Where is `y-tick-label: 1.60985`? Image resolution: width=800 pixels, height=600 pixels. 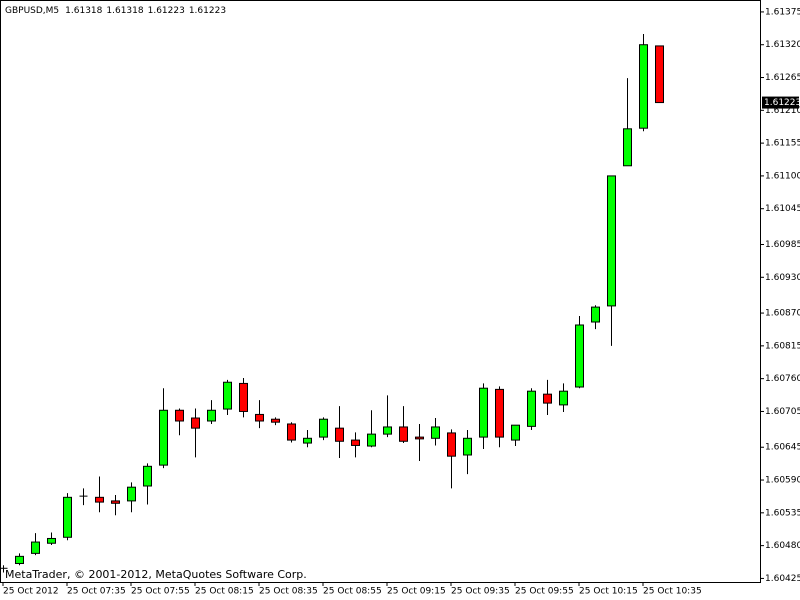
y-tick-label: 1.60985 is located at coordinates (782, 245).